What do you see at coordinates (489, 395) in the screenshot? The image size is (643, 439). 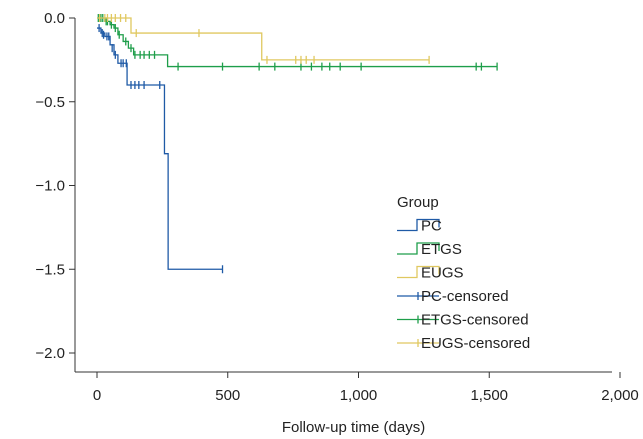 I see `x-tick-label: 1,500` at bounding box center [489, 395].